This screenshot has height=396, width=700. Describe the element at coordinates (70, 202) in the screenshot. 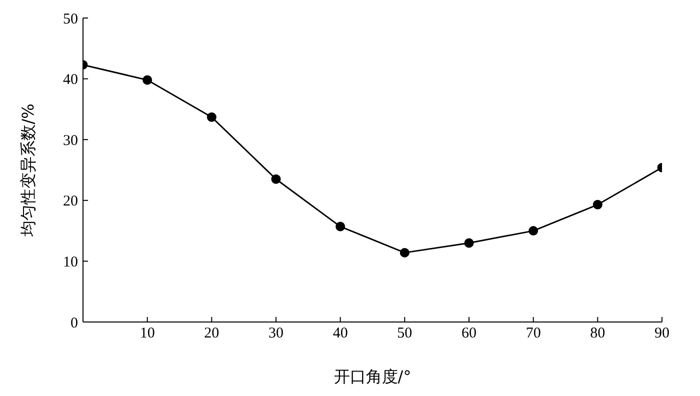

I see `y-tick-label: 20` at that location.